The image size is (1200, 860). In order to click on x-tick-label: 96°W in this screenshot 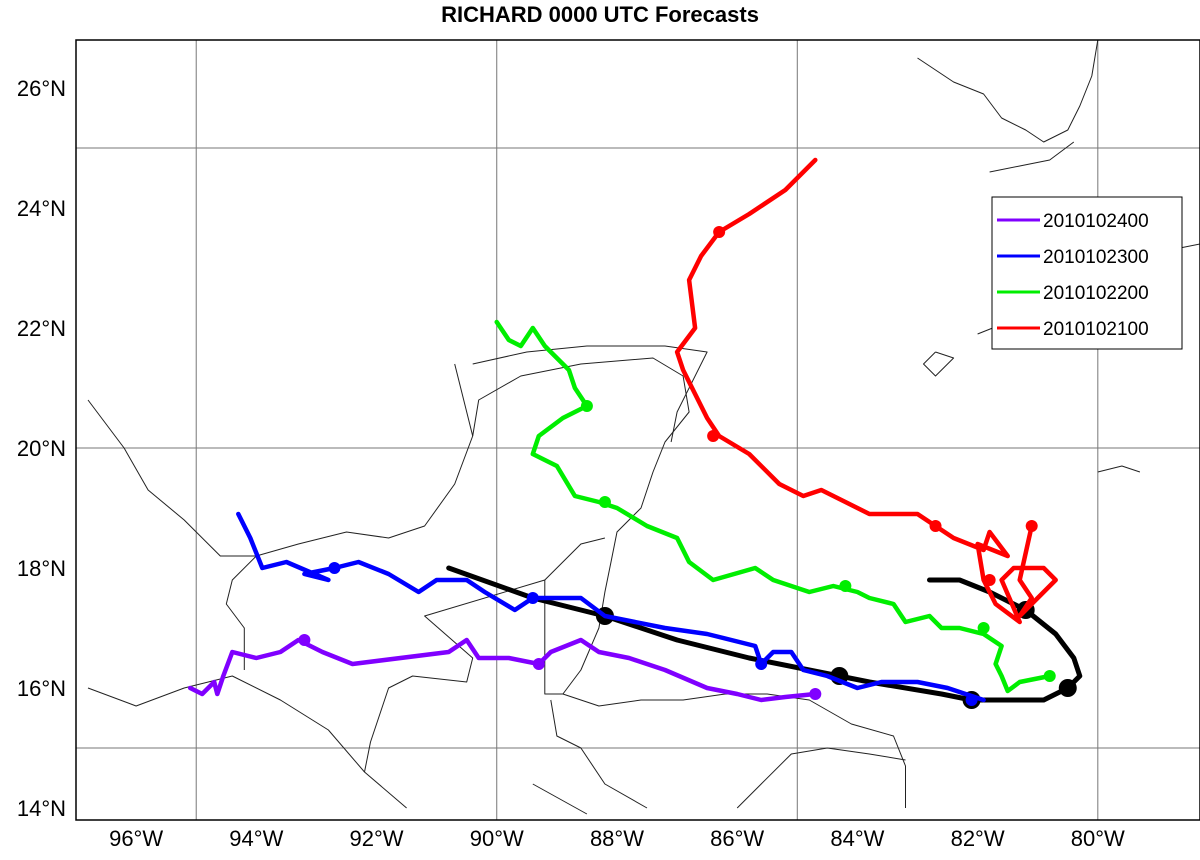, I will do `click(136, 838)`.